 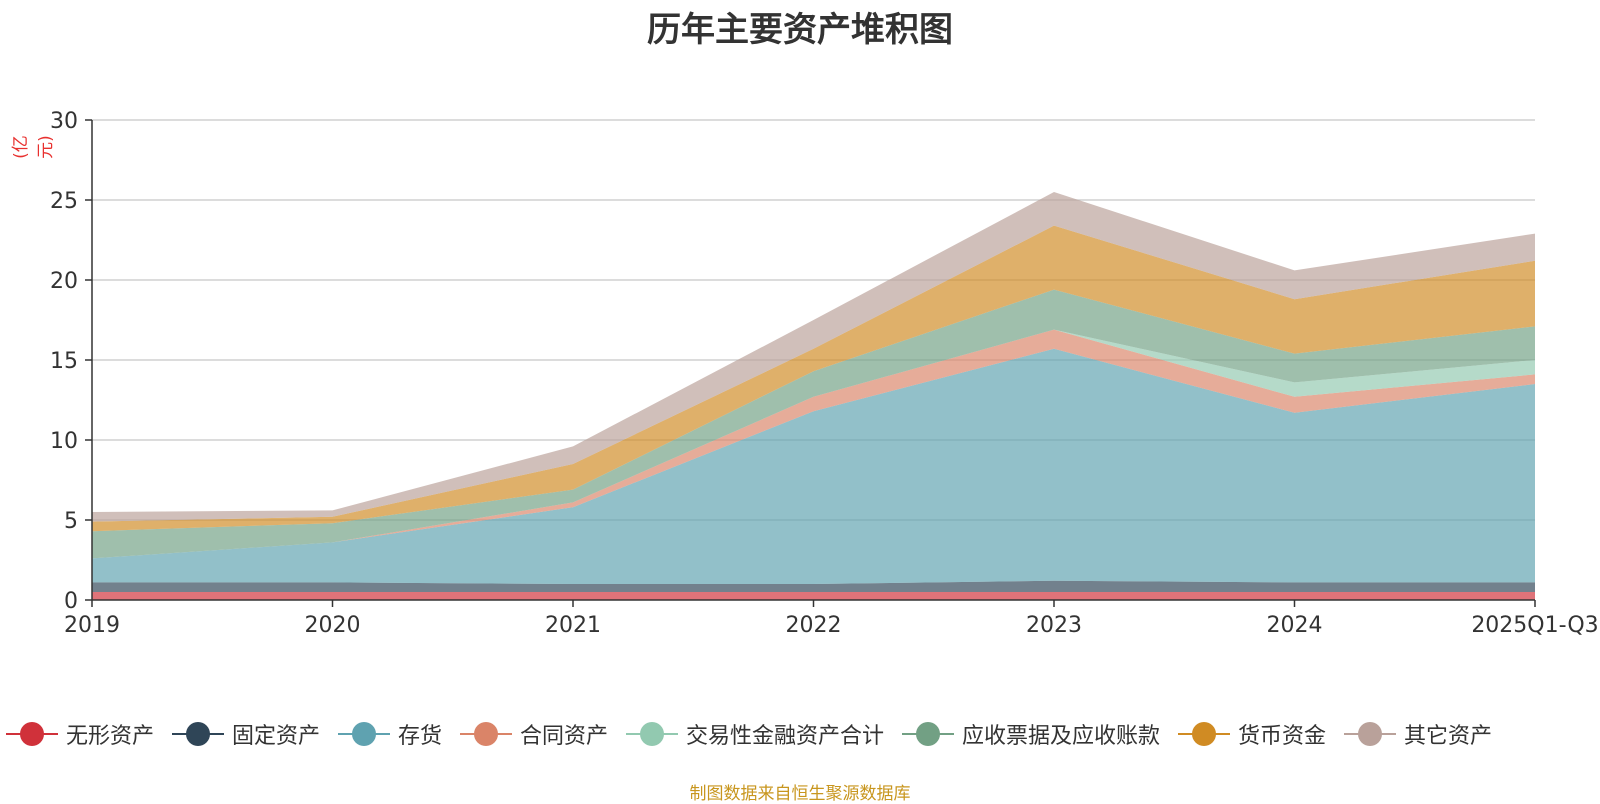 I want to click on y-tick-label: 5, so click(x=71, y=521).